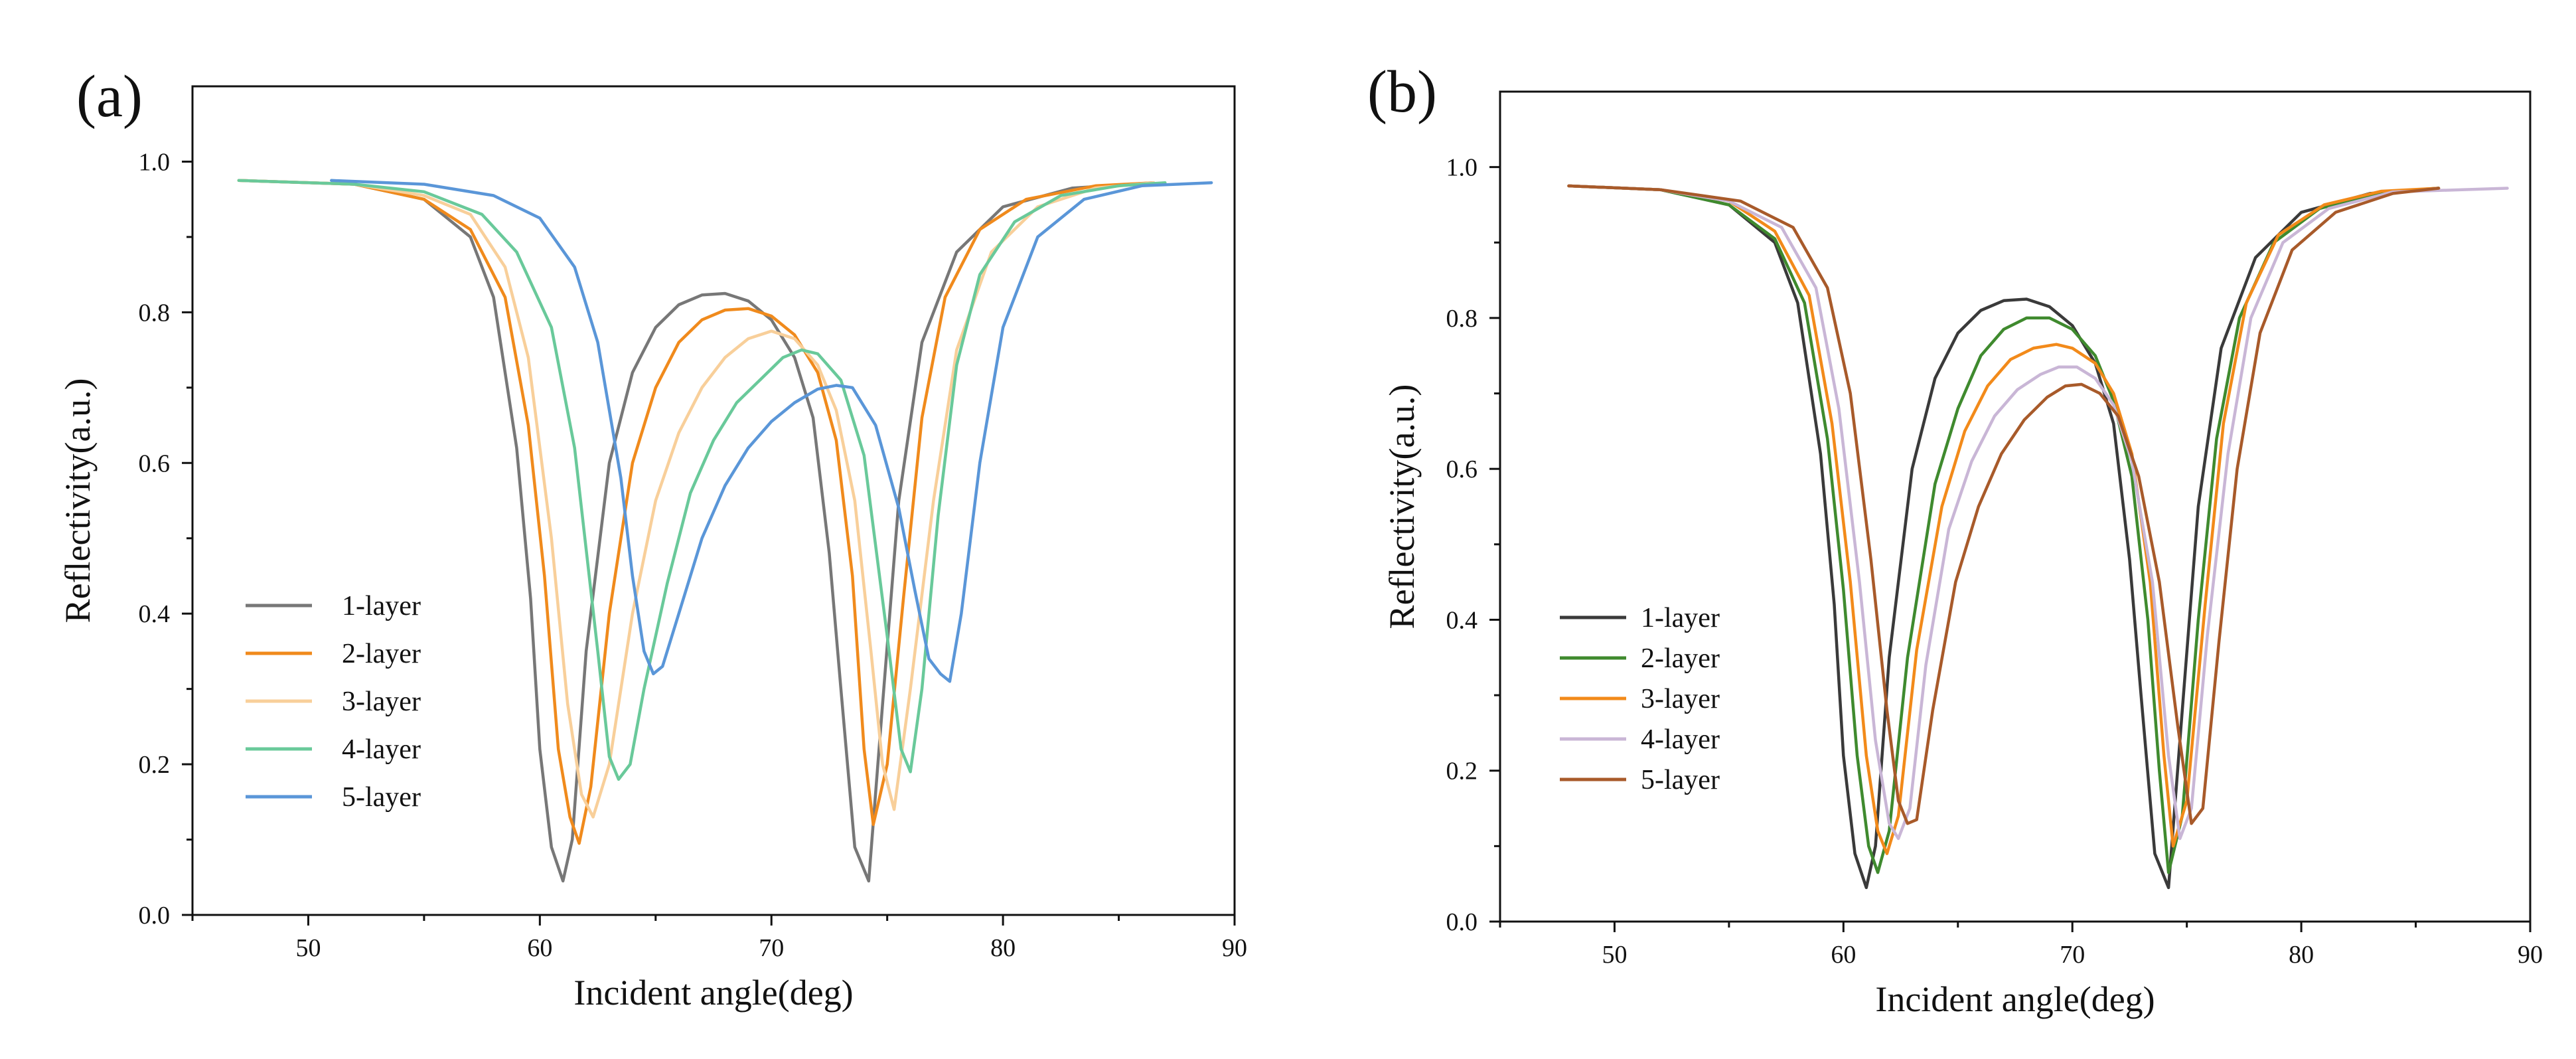 The height and width of the screenshot is (1059, 2576). What do you see at coordinates (110, 96) in the screenshot?
I see `panel-label: (a)` at bounding box center [110, 96].